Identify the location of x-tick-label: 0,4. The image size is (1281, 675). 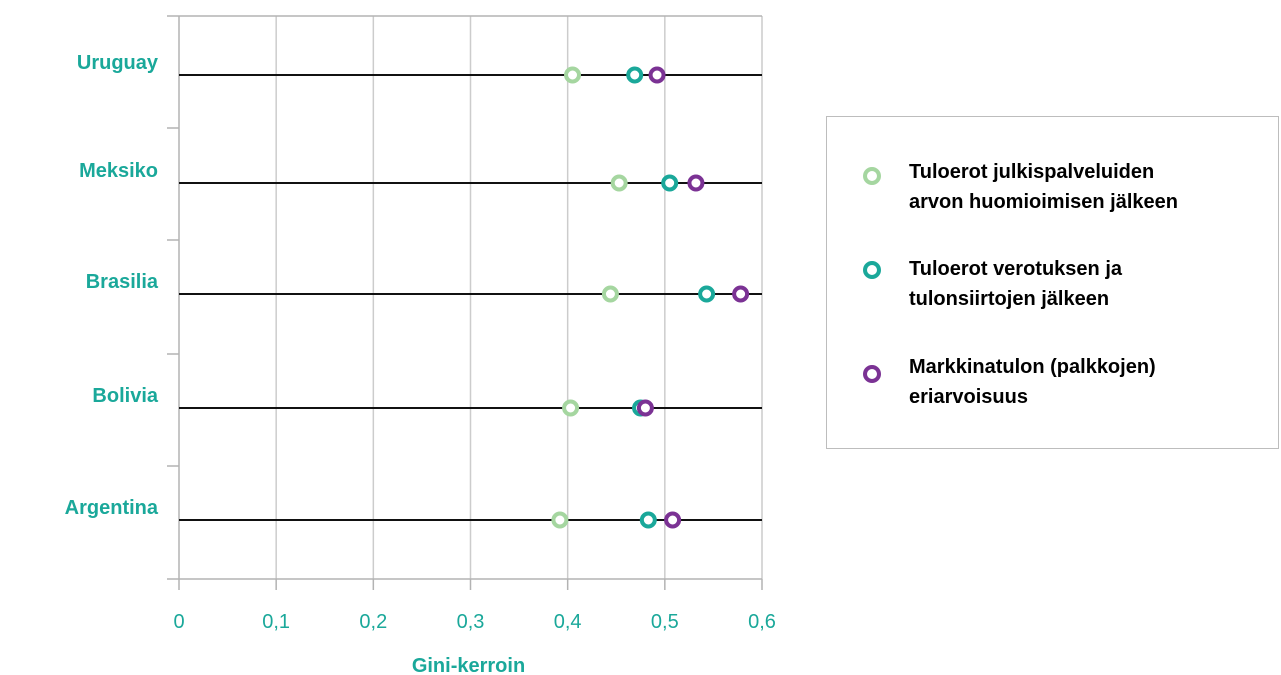
(568, 622).